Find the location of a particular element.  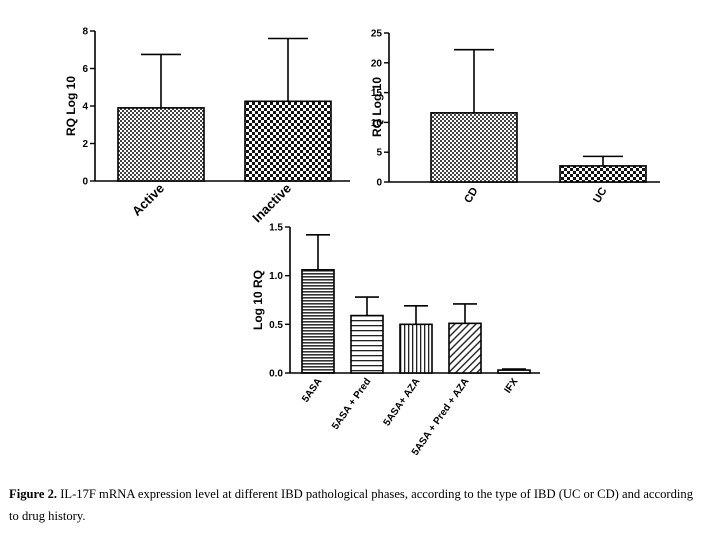

x-tick-label: 5ASA + Pred is located at coordinates (351, 403).